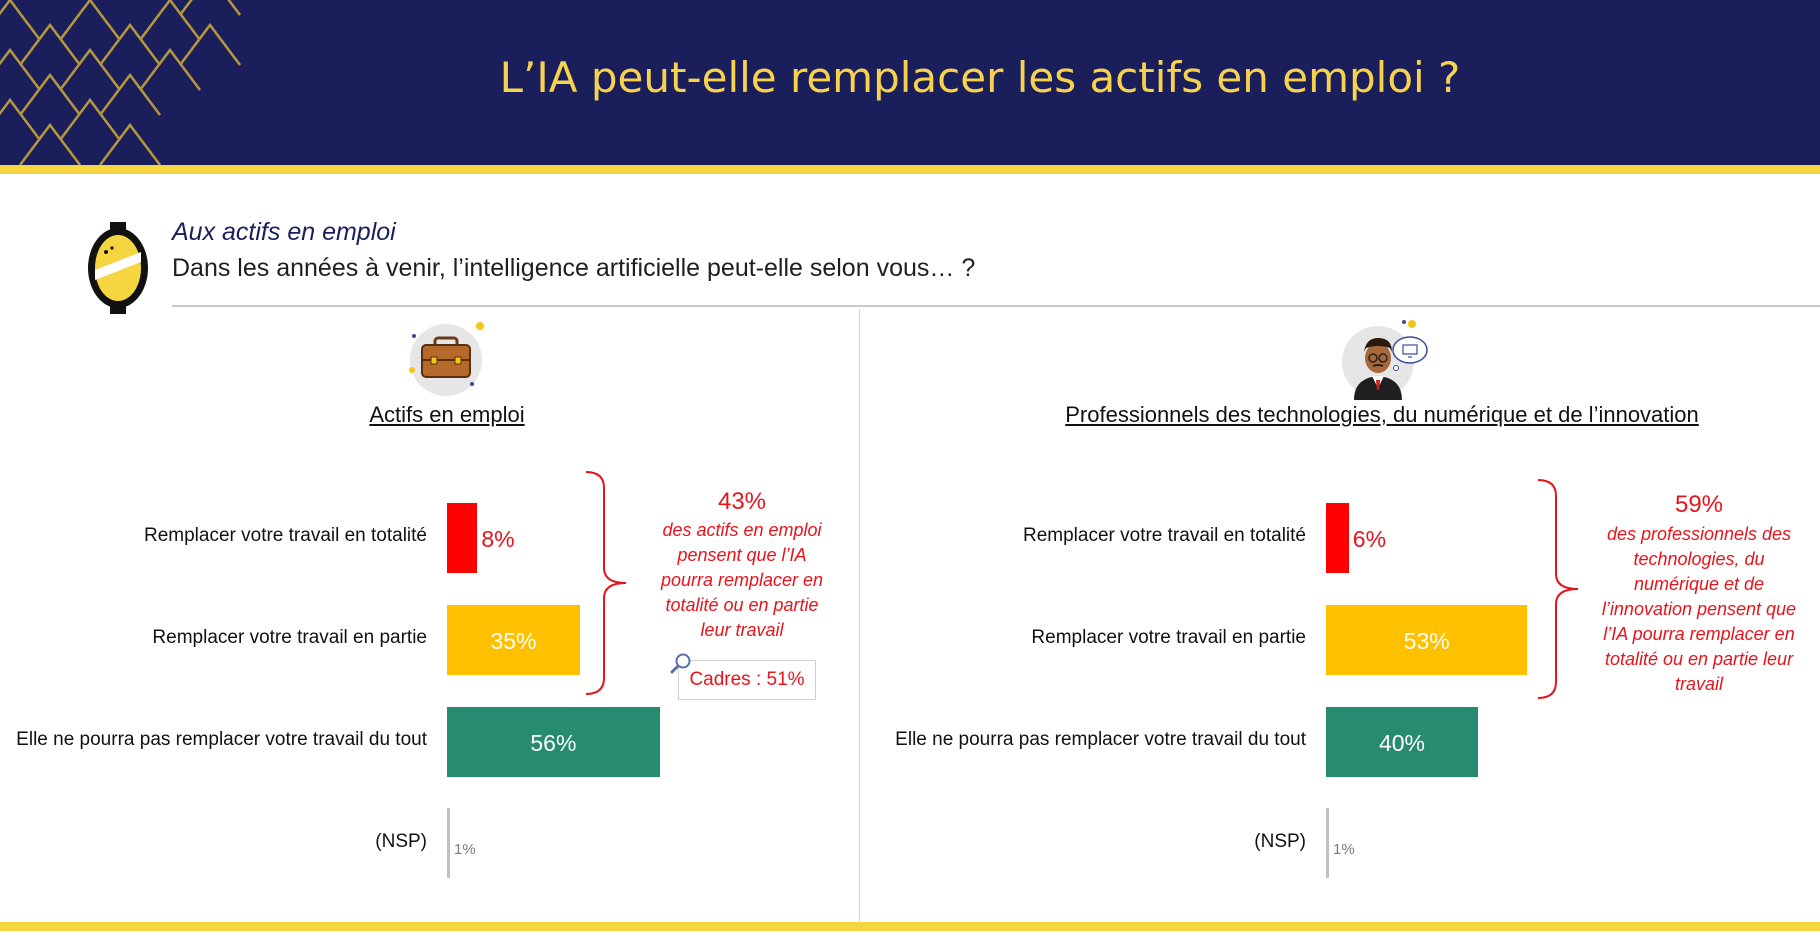  Describe the element at coordinates (680, 663) in the screenshot. I see `magnifier-icon` at that location.